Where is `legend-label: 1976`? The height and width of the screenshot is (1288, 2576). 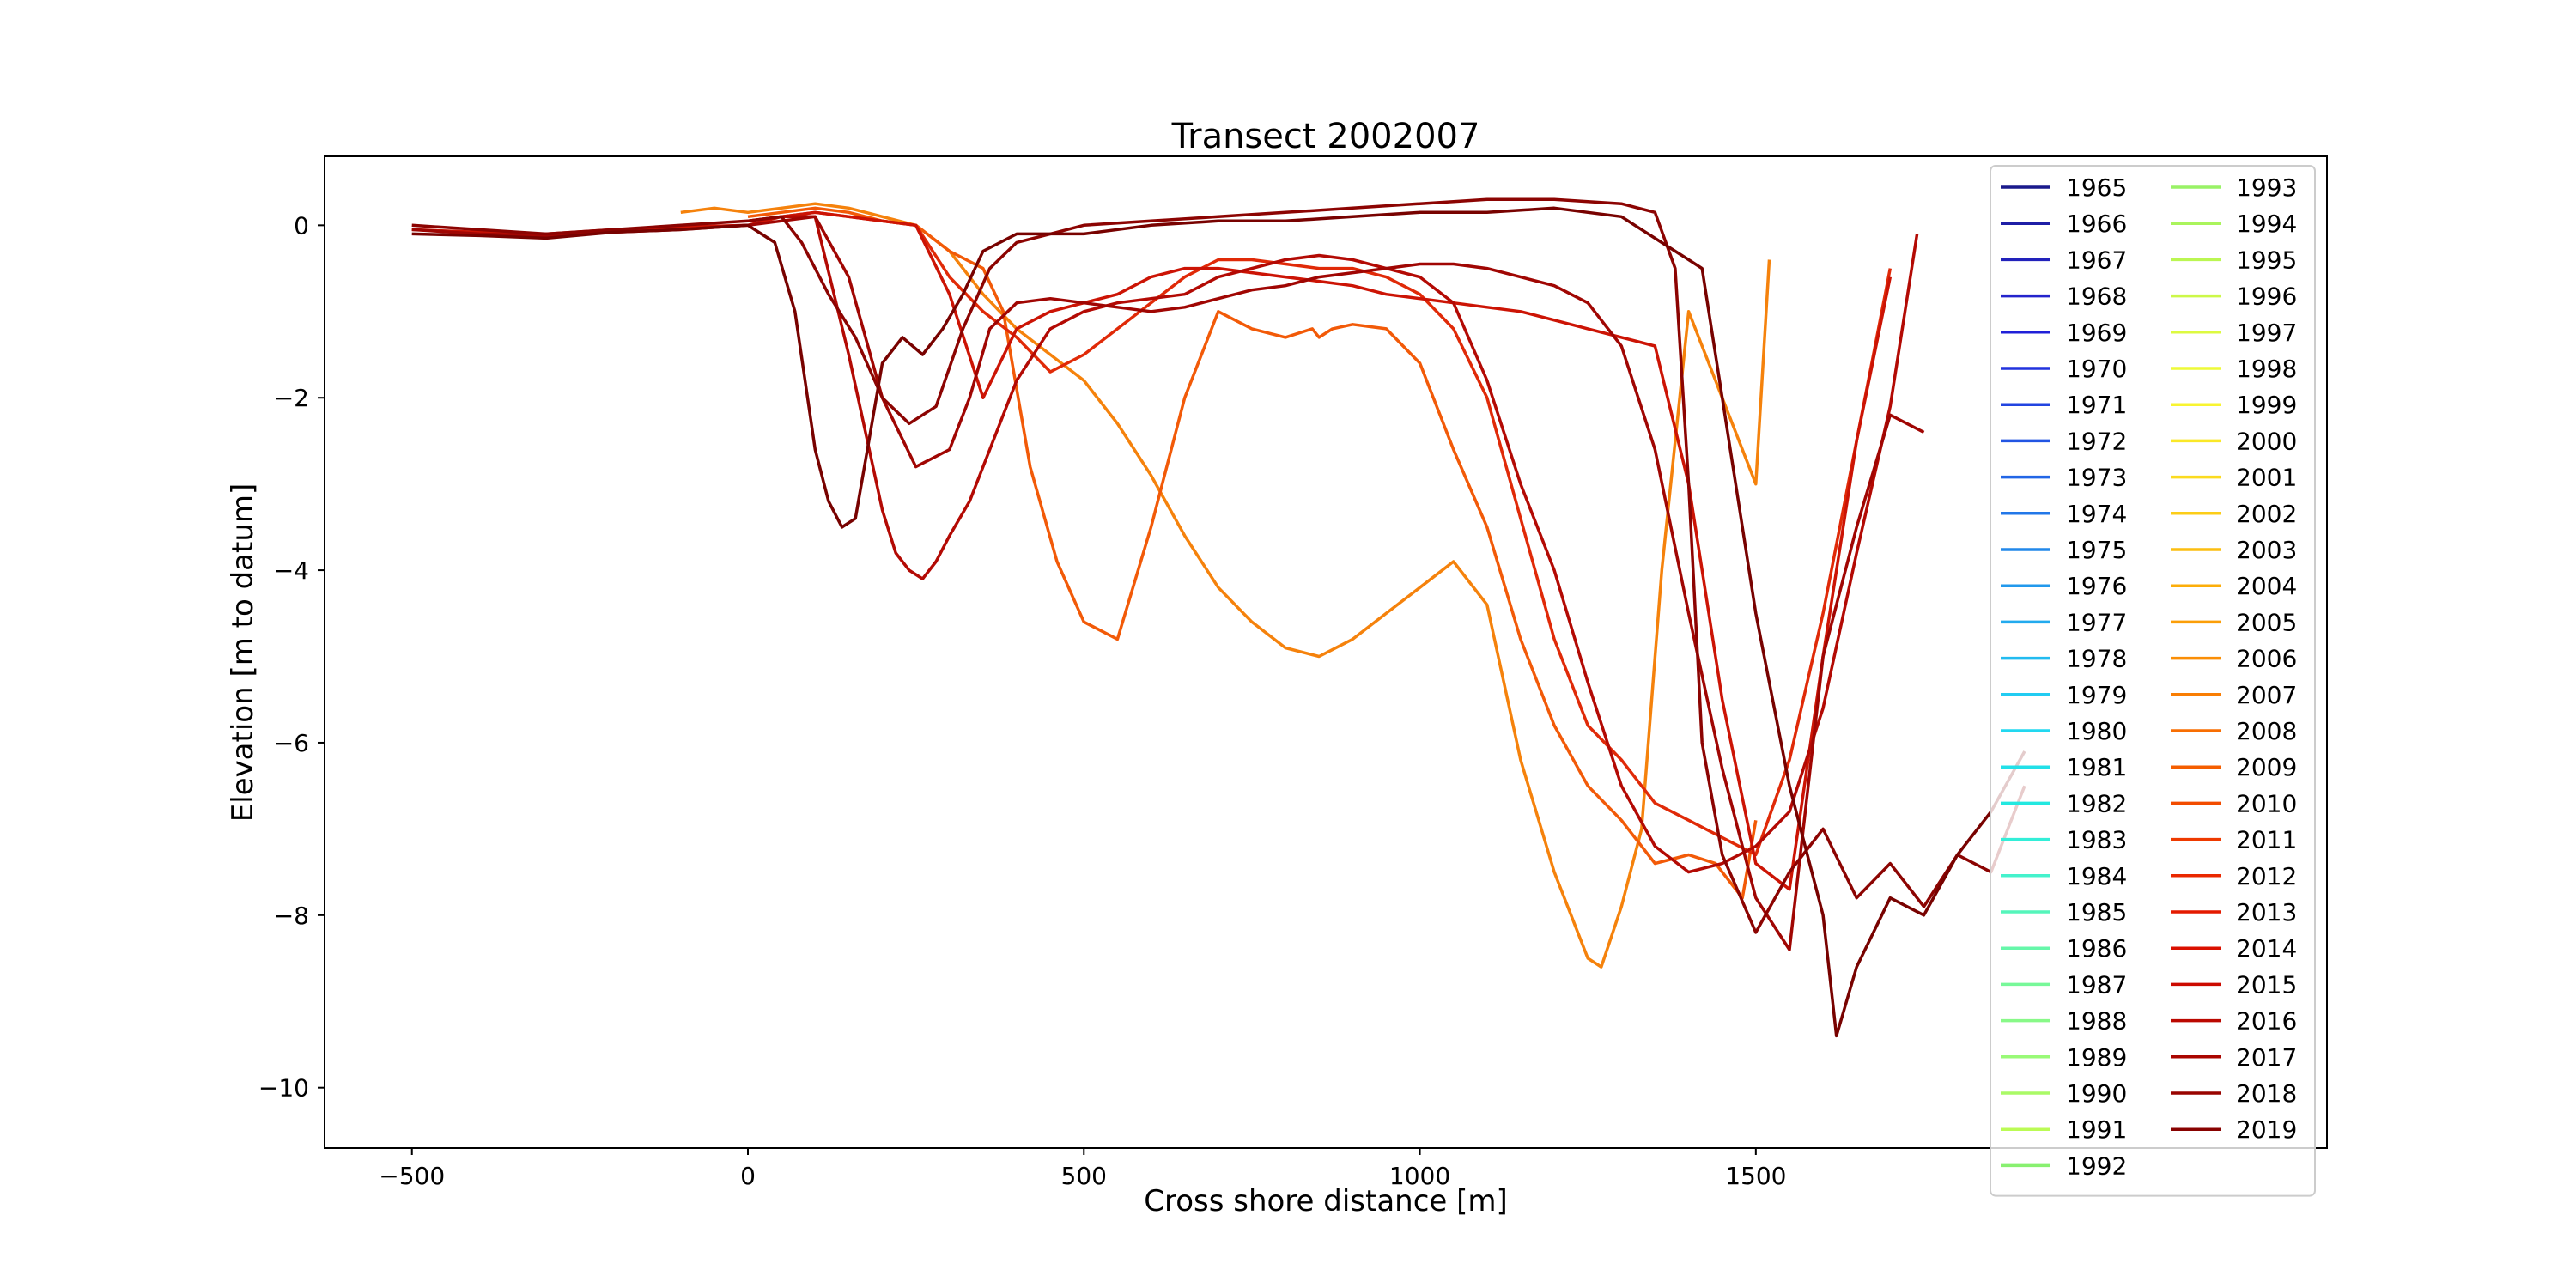
legend-label: 1976 is located at coordinates (2097, 586).